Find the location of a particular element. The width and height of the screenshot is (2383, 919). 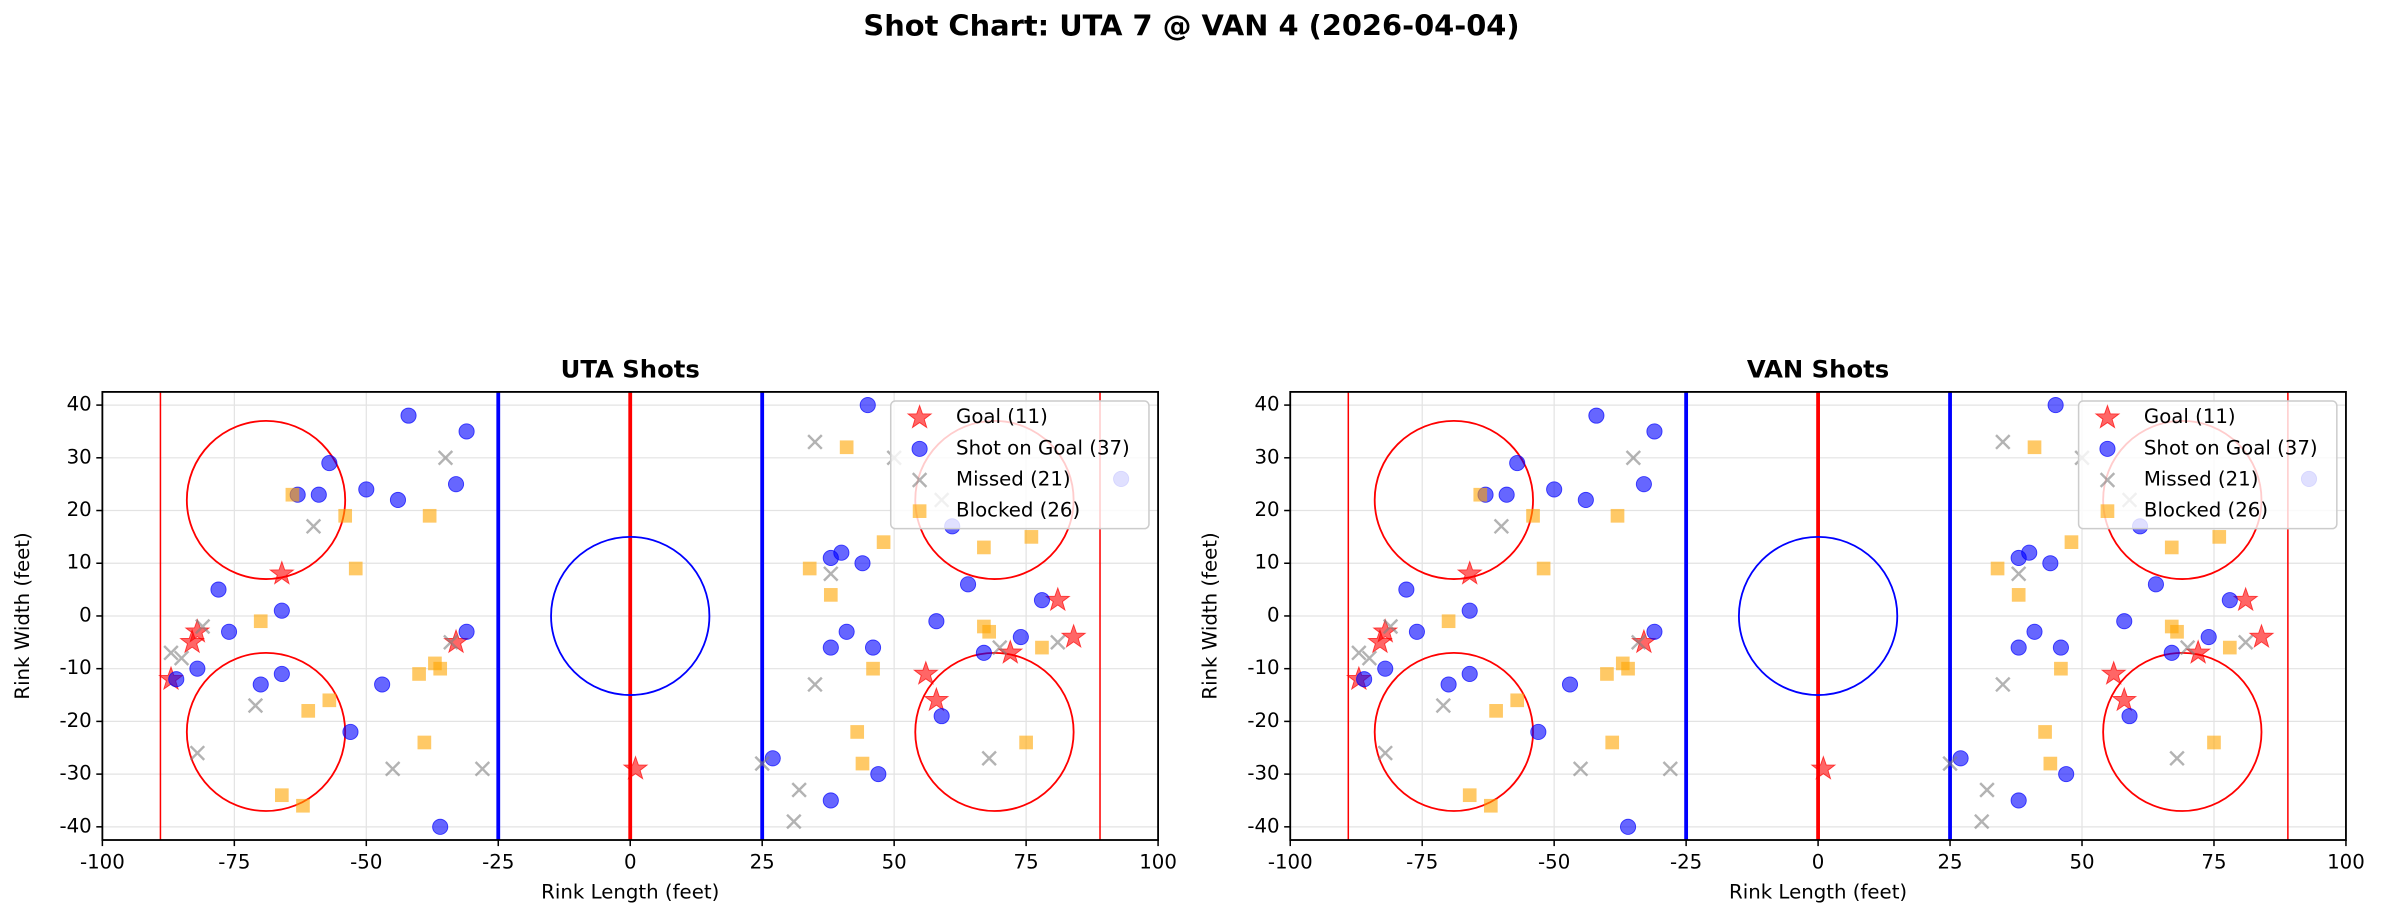

y-tick-label: -30 is located at coordinates (76, 773).